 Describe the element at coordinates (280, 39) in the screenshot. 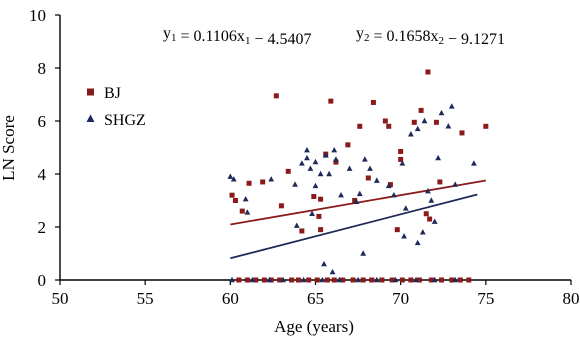

I see `equation-text: − 4.5407` at that location.